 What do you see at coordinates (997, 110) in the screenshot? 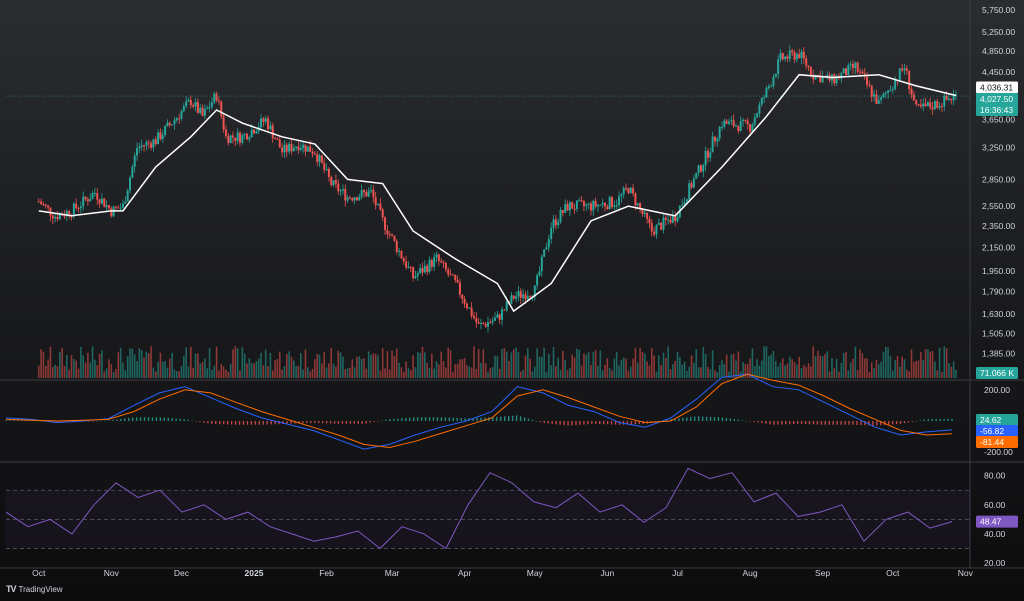
I see `countdown-tag-bg` at bounding box center [997, 110].